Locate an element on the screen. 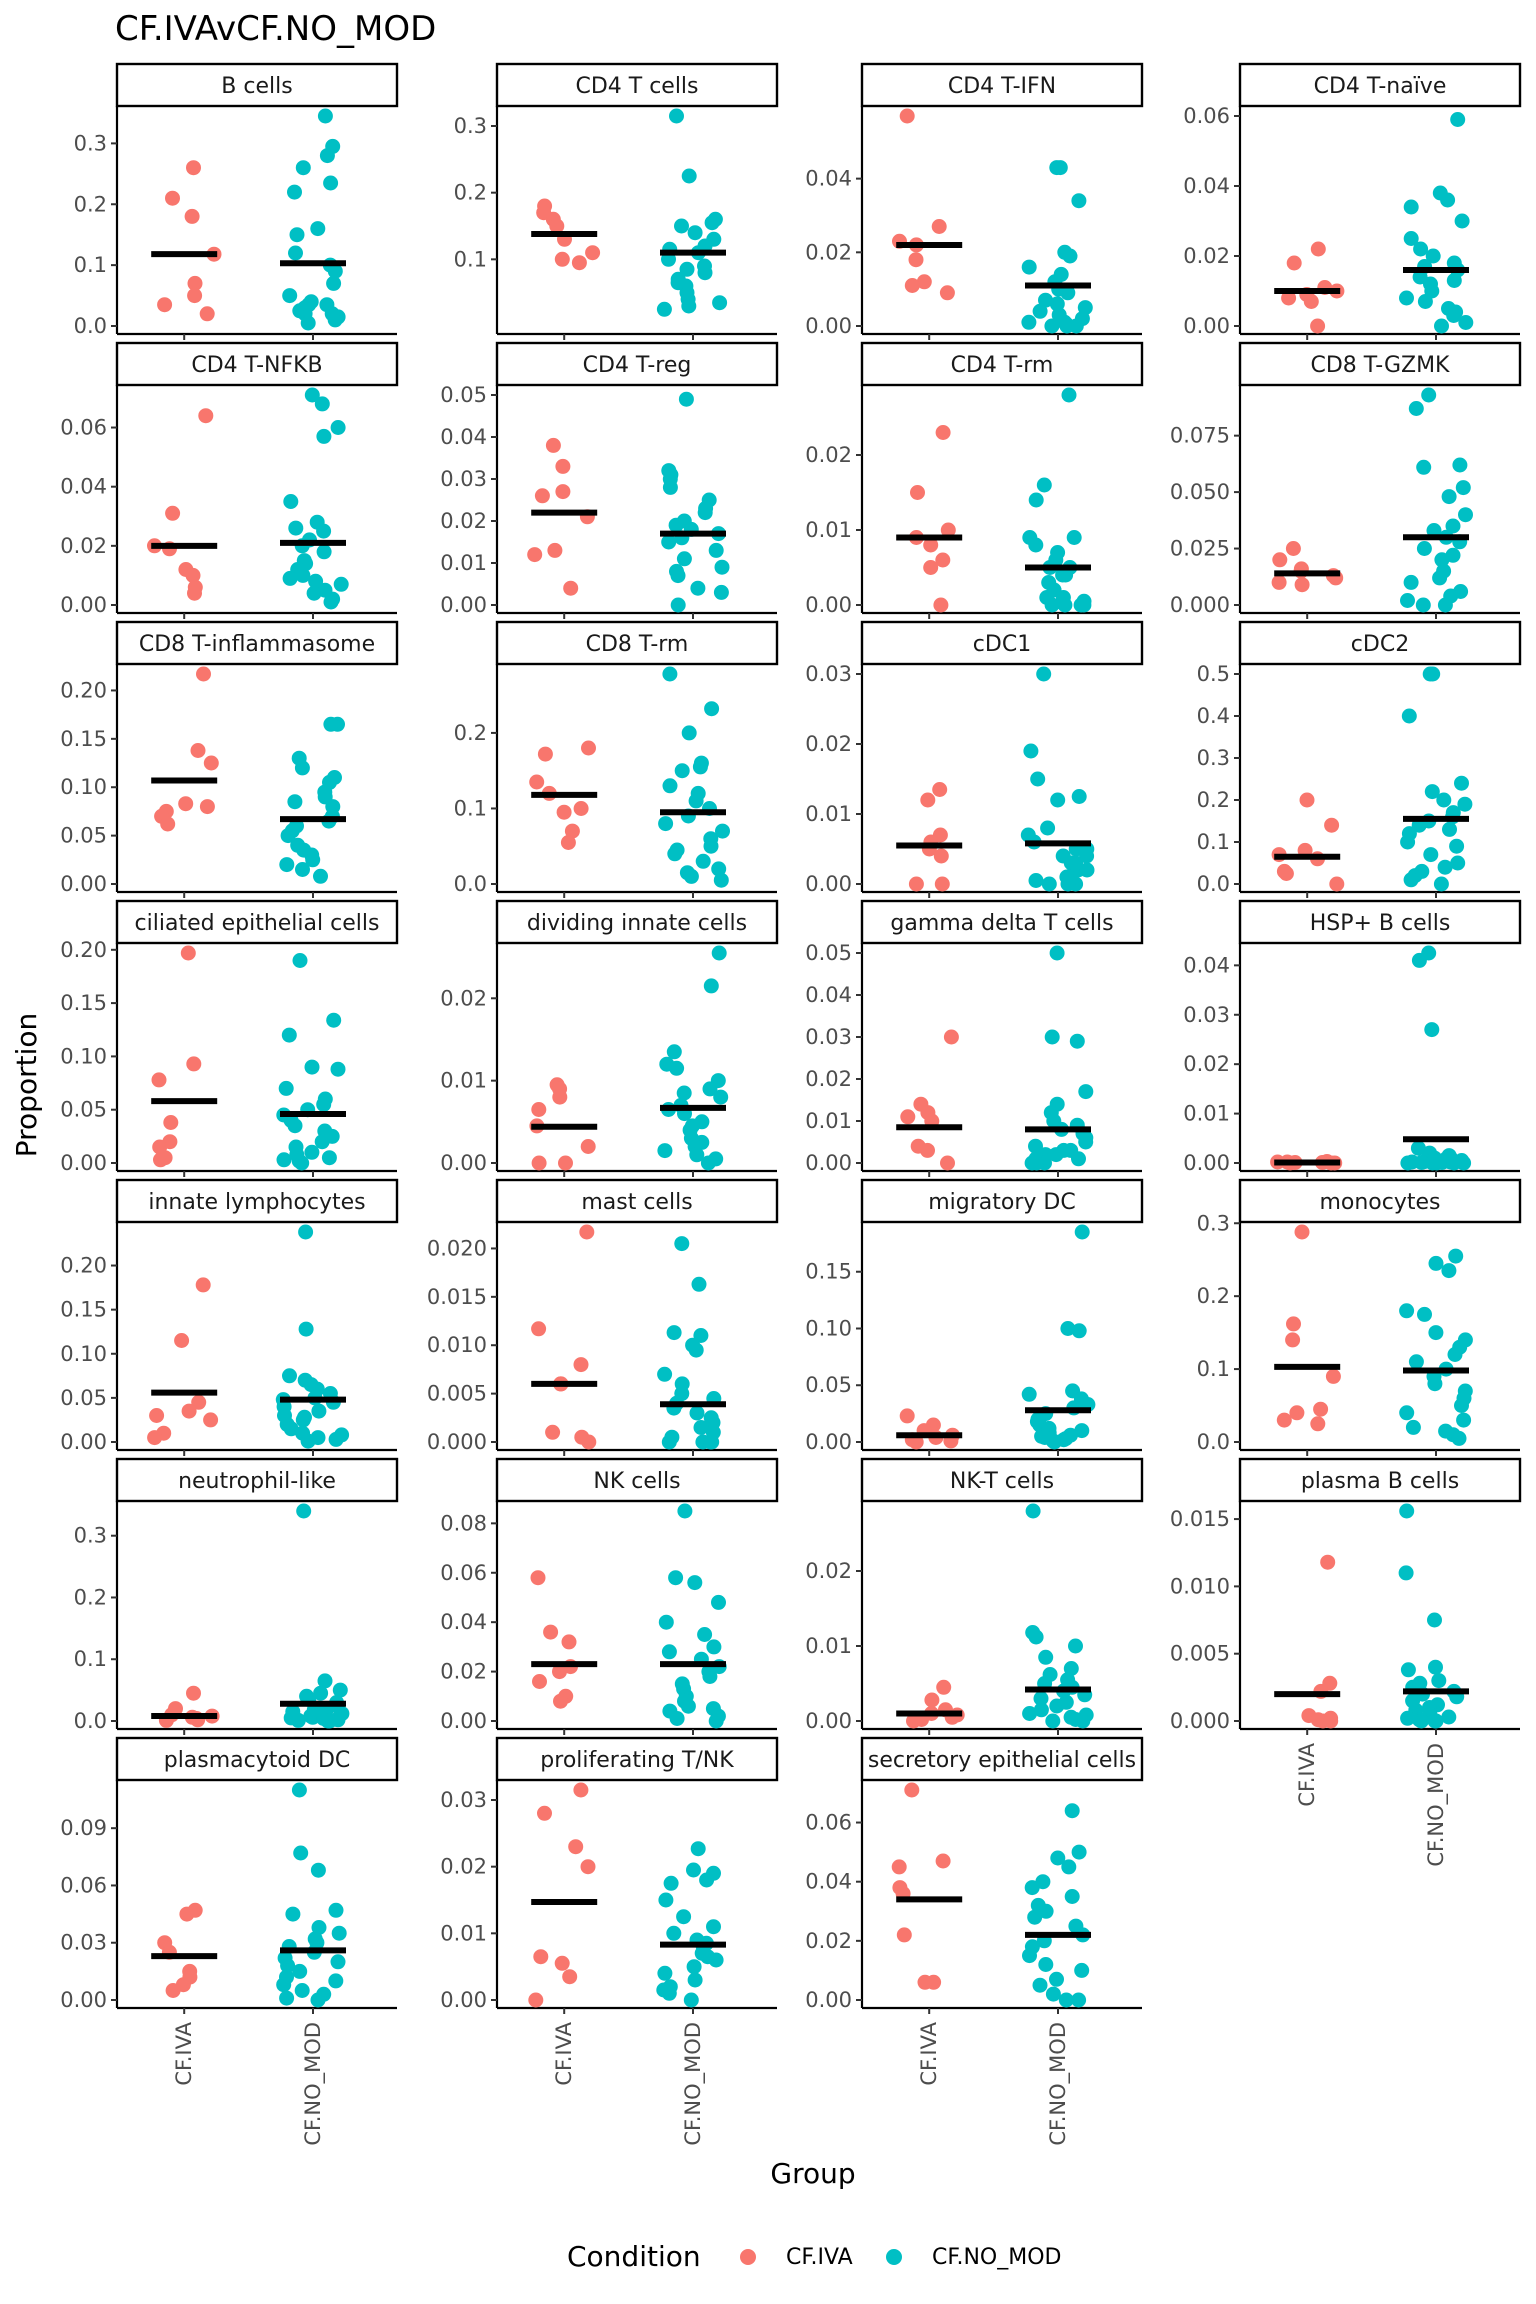 This screenshot has height=2304, width=1536. strip-label: mast cells is located at coordinates (636, 1202).